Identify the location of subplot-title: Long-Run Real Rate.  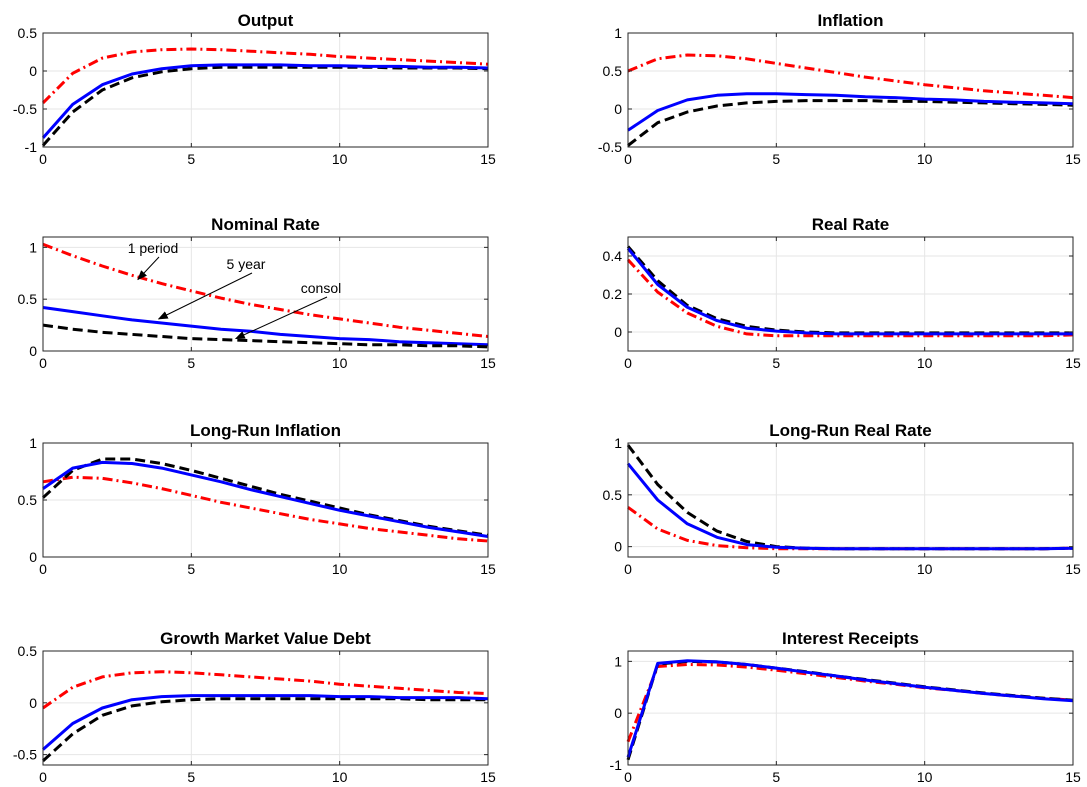
(850, 430).